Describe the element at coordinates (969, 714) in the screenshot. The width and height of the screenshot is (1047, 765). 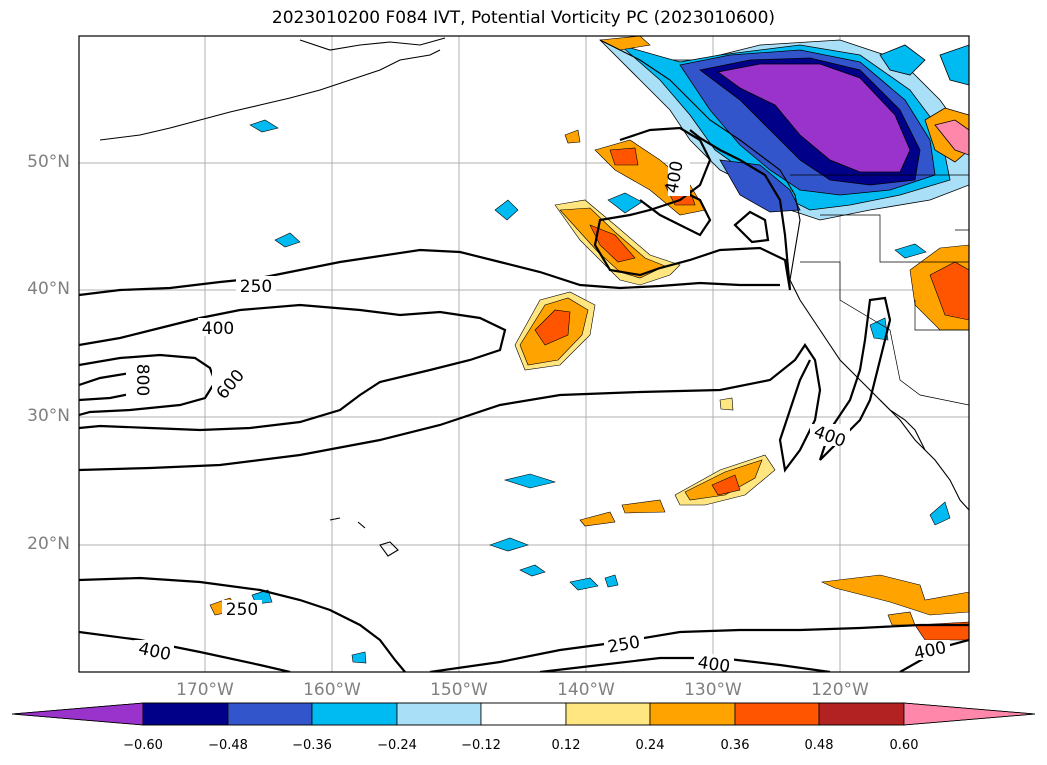
I see `colorbar-extend-max` at that location.